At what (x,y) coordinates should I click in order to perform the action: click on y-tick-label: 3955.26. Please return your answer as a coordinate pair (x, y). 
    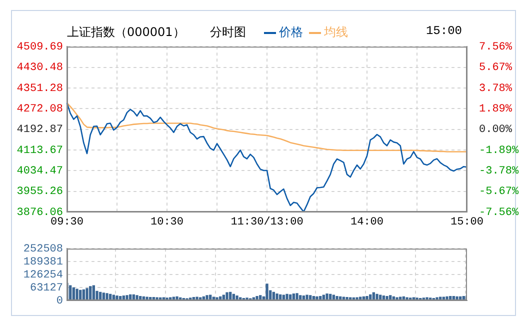
    Looking at the image, I should click on (39, 192).